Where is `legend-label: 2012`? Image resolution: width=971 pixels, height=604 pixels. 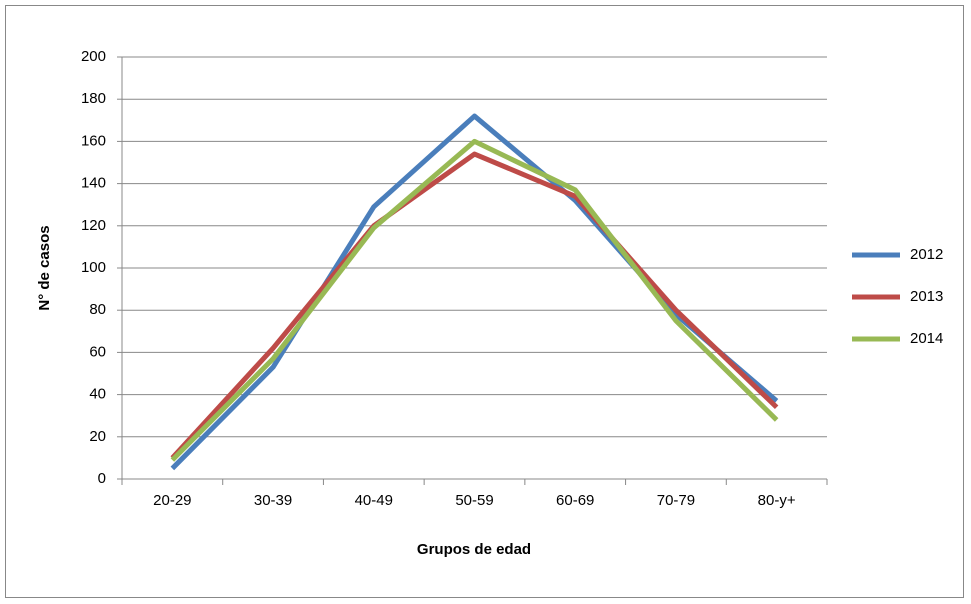
legend-label: 2012 is located at coordinates (926, 254).